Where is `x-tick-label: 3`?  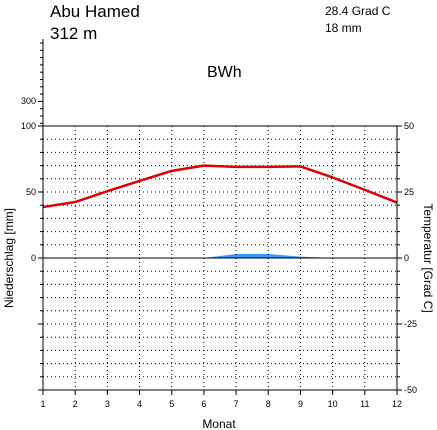 x-tick-label: 3 is located at coordinates (107, 404).